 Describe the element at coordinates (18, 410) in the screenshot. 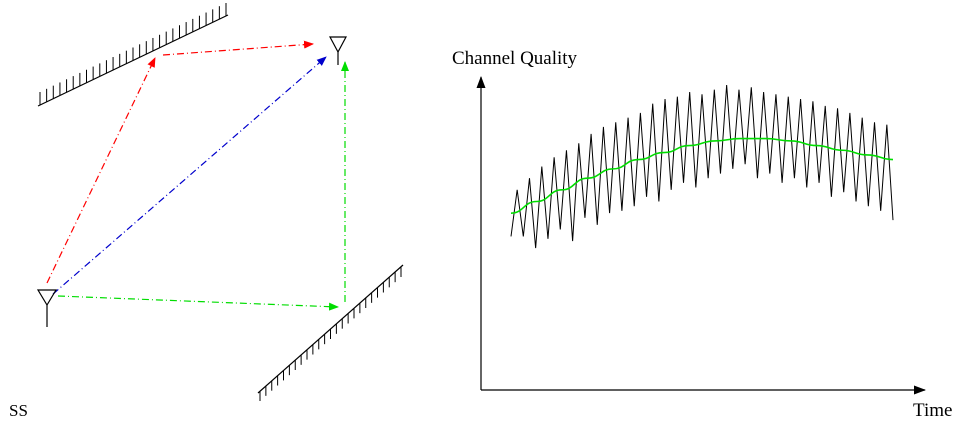

I see `ss-label: SS` at that location.